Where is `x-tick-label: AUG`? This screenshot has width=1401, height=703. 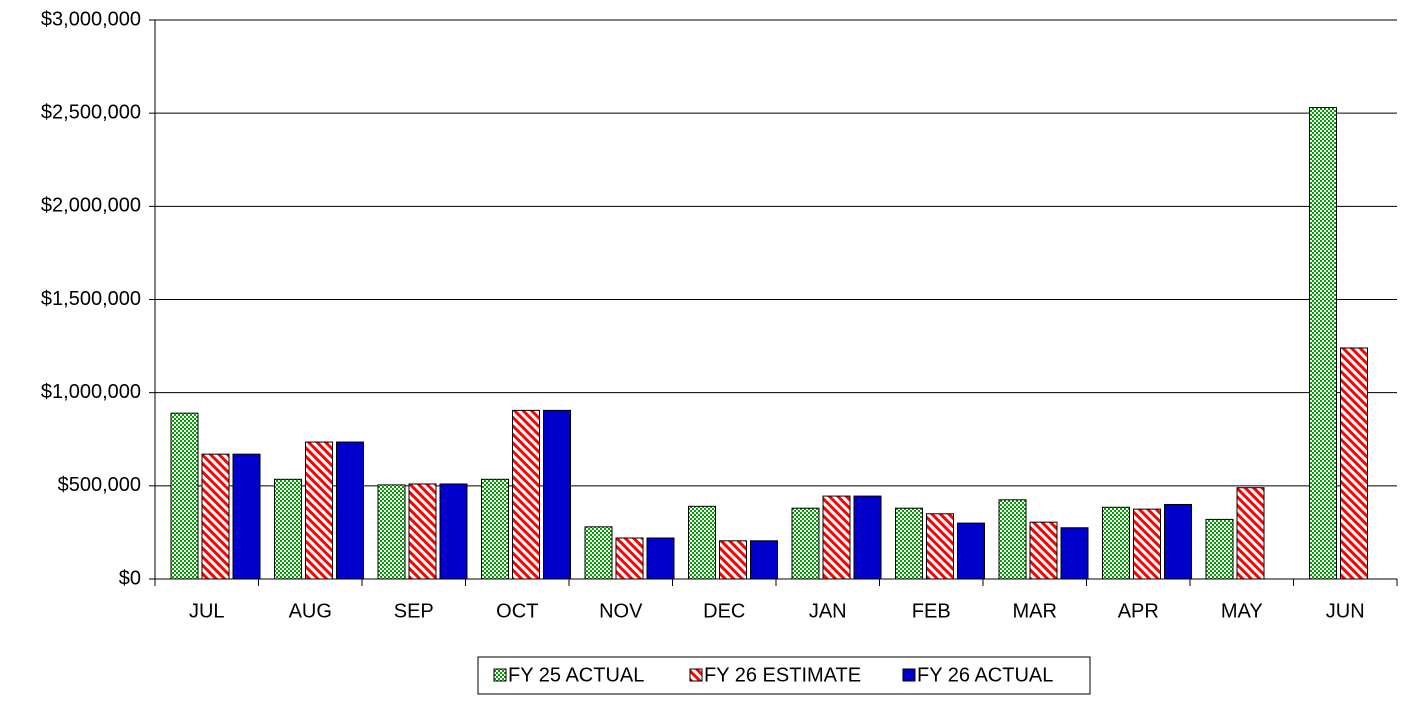
x-tick-label: AUG is located at coordinates (310, 611).